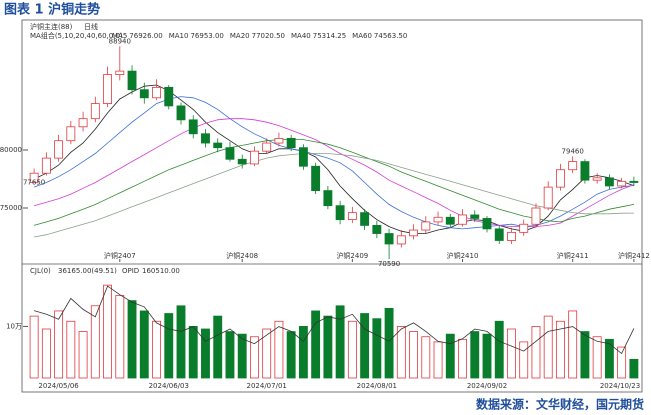 This screenshot has width=651, height=415. What do you see at coordinates (58, 386) in the screenshot?
I see `x-tick-label: 2024/05/06` at bounding box center [58, 386].